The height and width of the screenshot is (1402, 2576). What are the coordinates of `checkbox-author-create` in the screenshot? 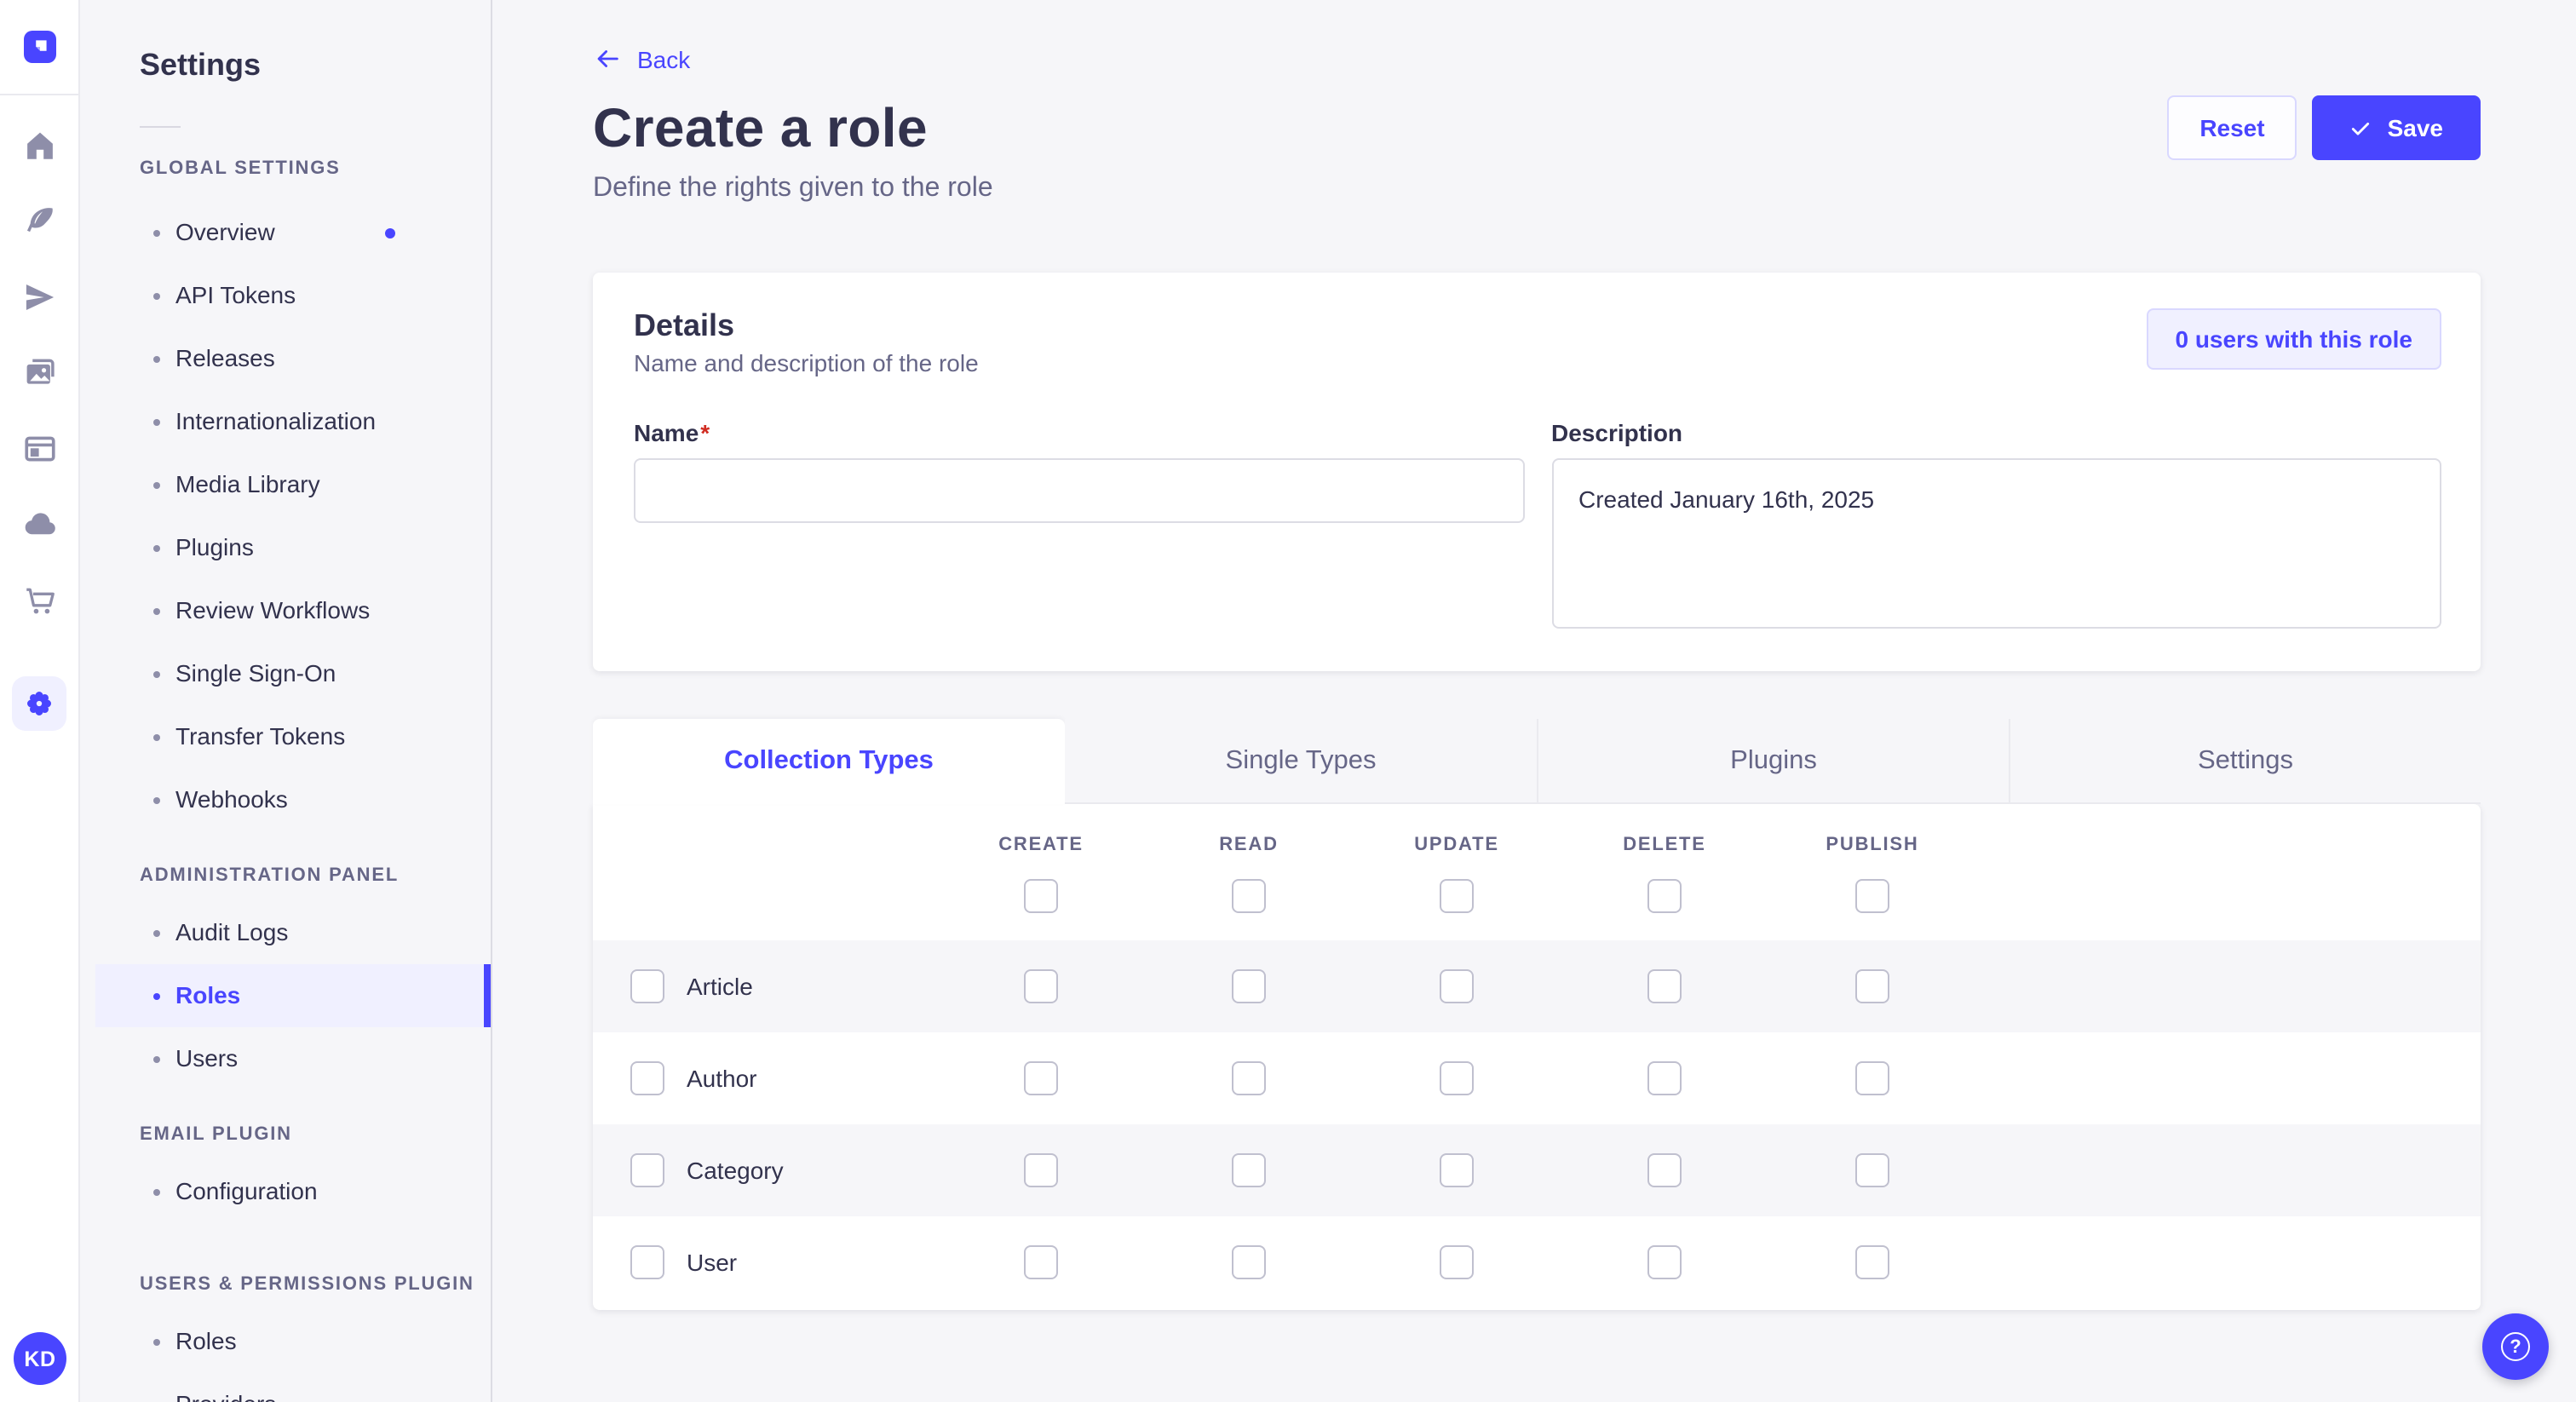 It's located at (1041, 1078).